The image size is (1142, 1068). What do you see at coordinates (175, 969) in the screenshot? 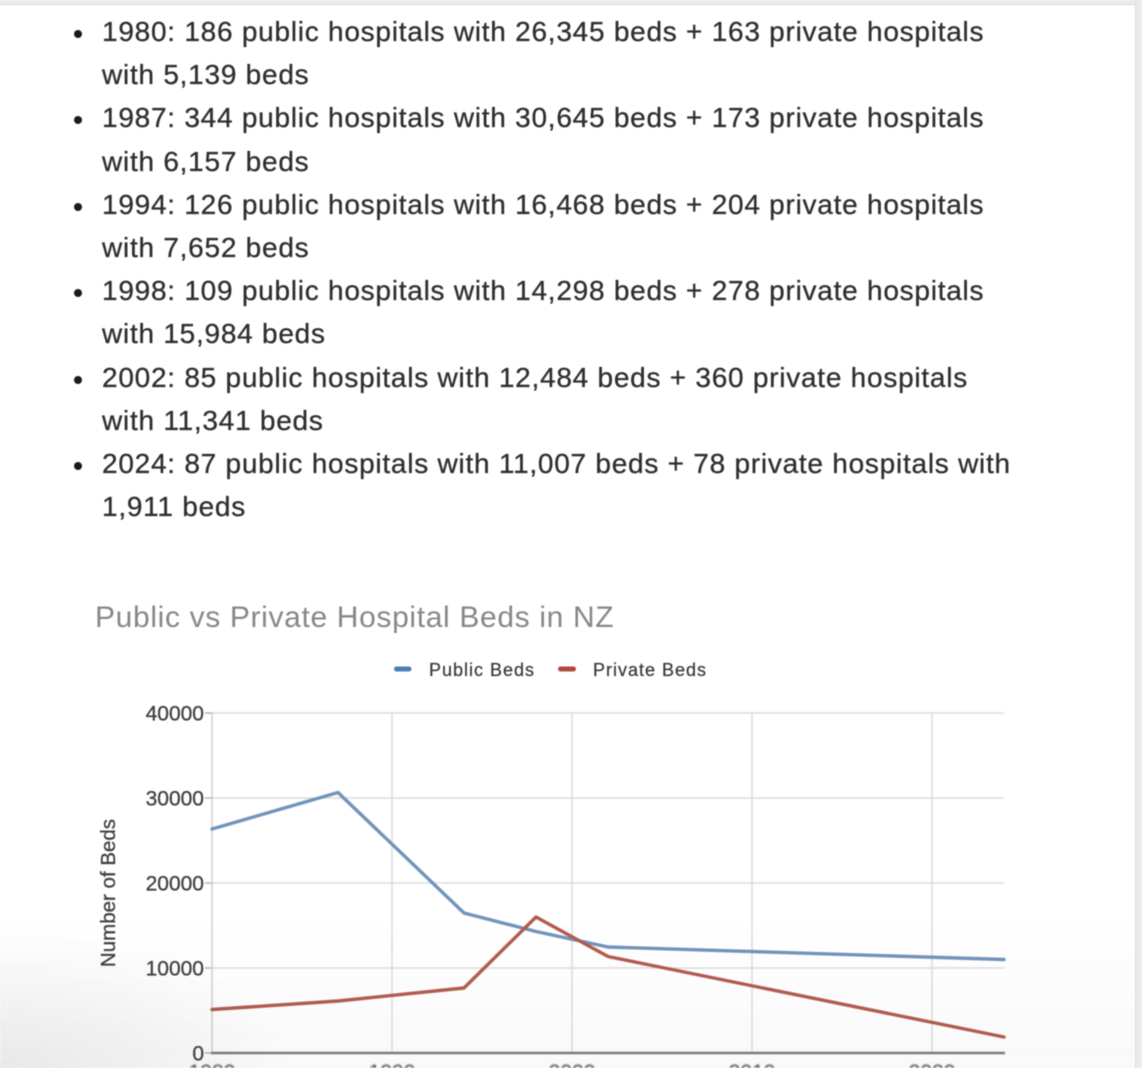
I see `svg-text: 10000` at bounding box center [175, 969].